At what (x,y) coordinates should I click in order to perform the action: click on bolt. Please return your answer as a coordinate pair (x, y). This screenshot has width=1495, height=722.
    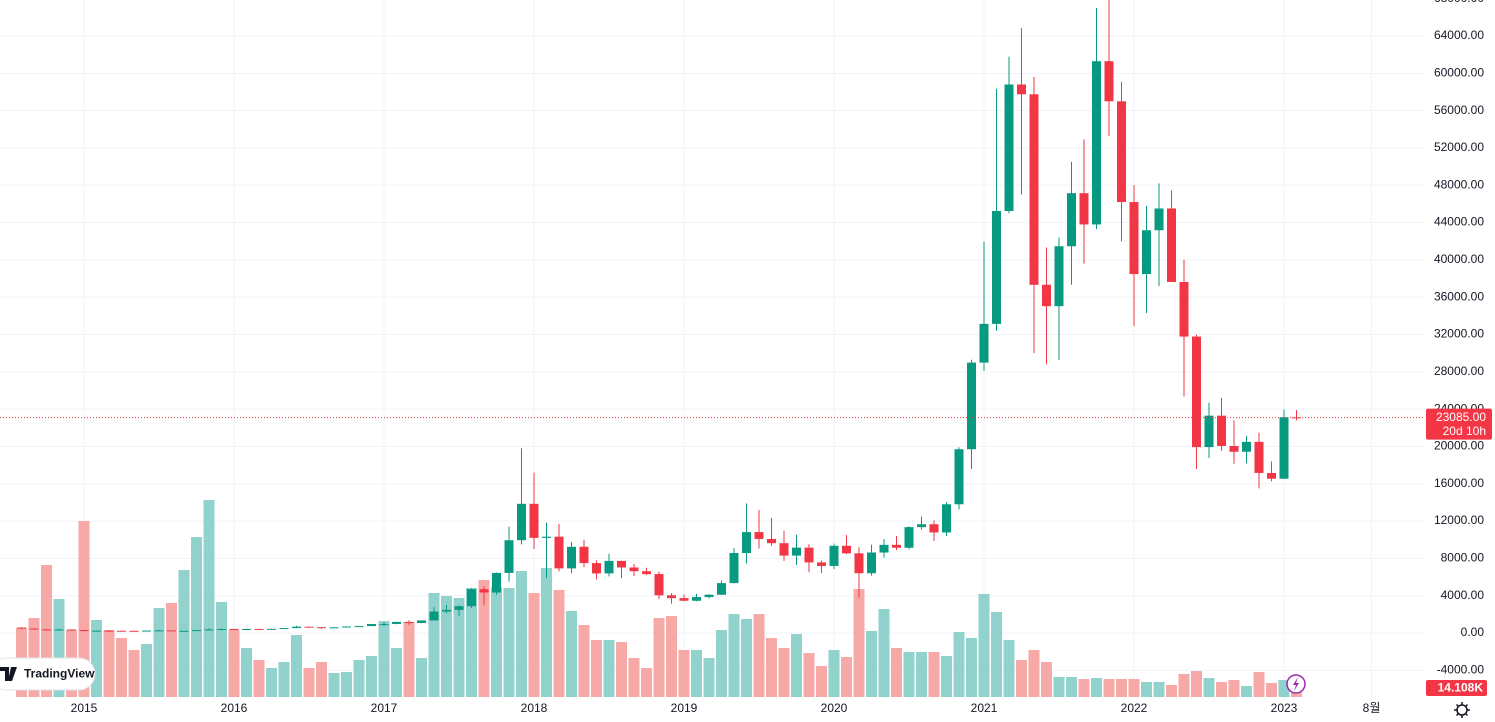
    Looking at the image, I should click on (1296, 684).